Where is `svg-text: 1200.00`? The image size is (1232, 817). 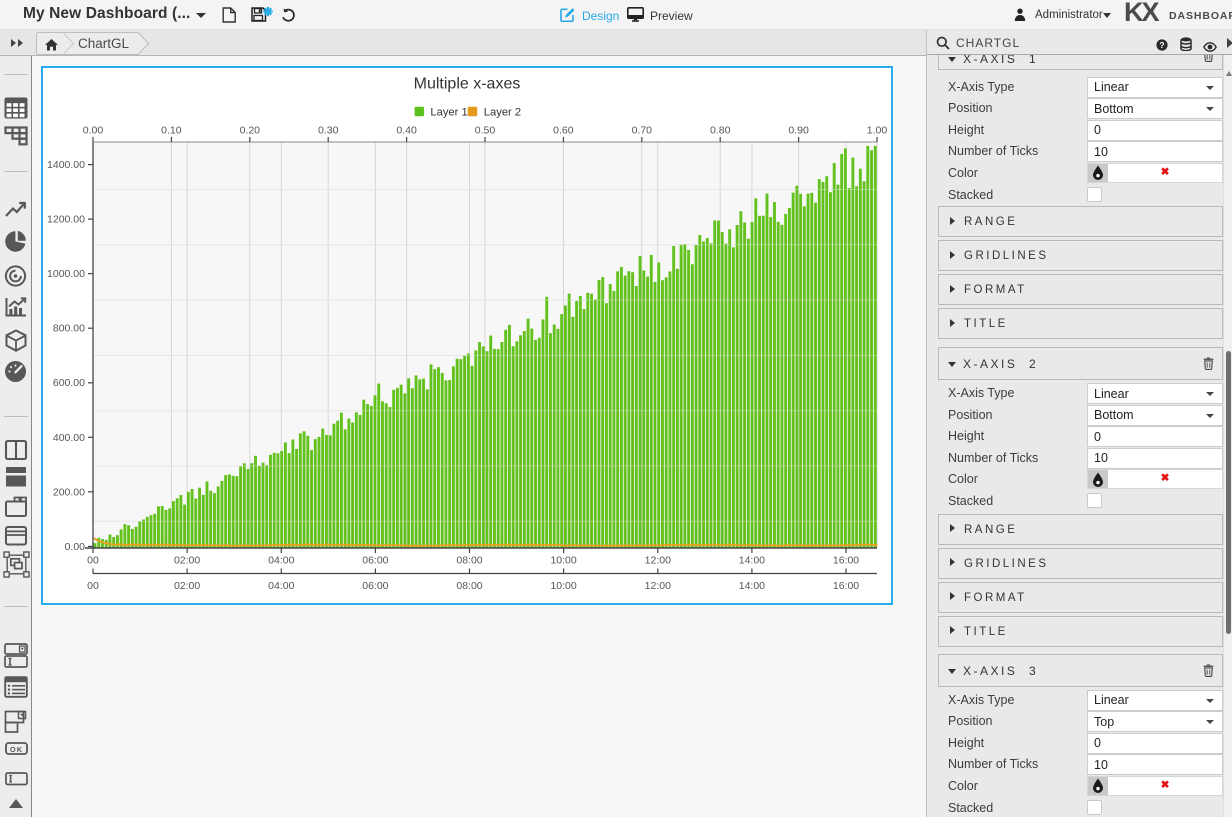
svg-text: 1200.00 is located at coordinates (66, 220).